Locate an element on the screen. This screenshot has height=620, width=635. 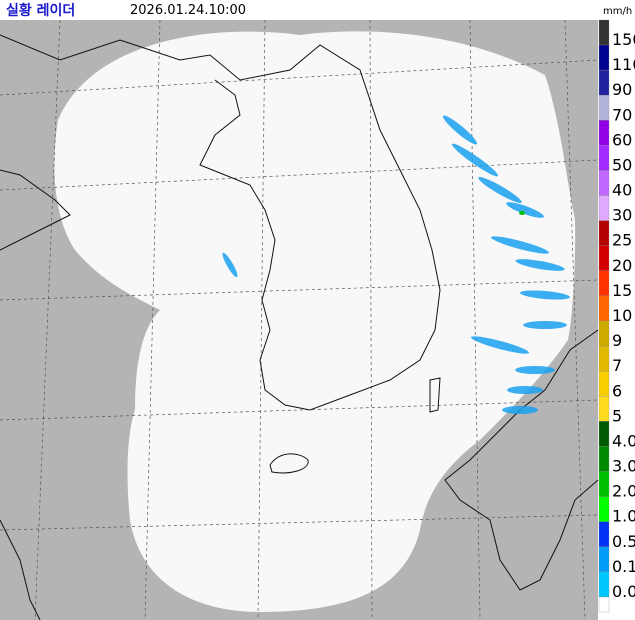
legend-unit: mm/h is located at coordinates (617, 11).